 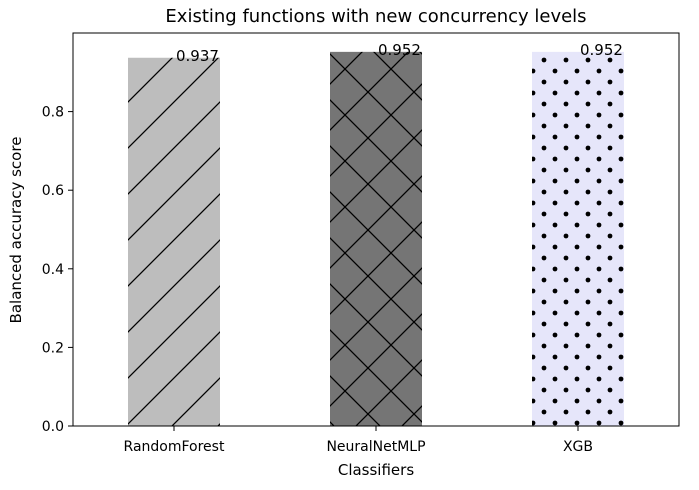 I want to click on x-tick-label-neuralnetmlp: NeuralNetMLP, so click(x=375, y=447).